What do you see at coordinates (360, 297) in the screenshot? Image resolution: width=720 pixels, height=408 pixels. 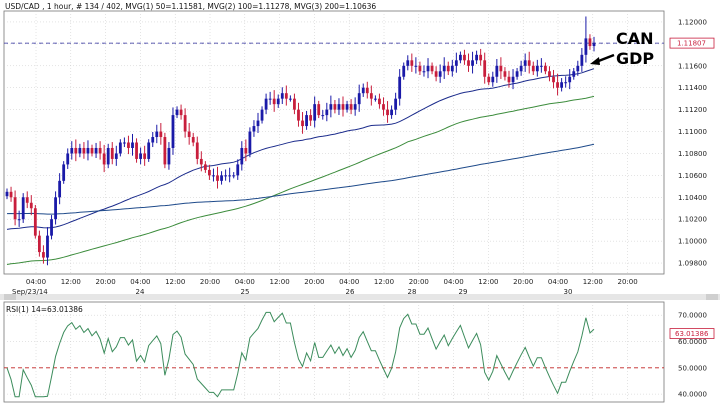 I see `panel-separator` at bounding box center [360, 297].